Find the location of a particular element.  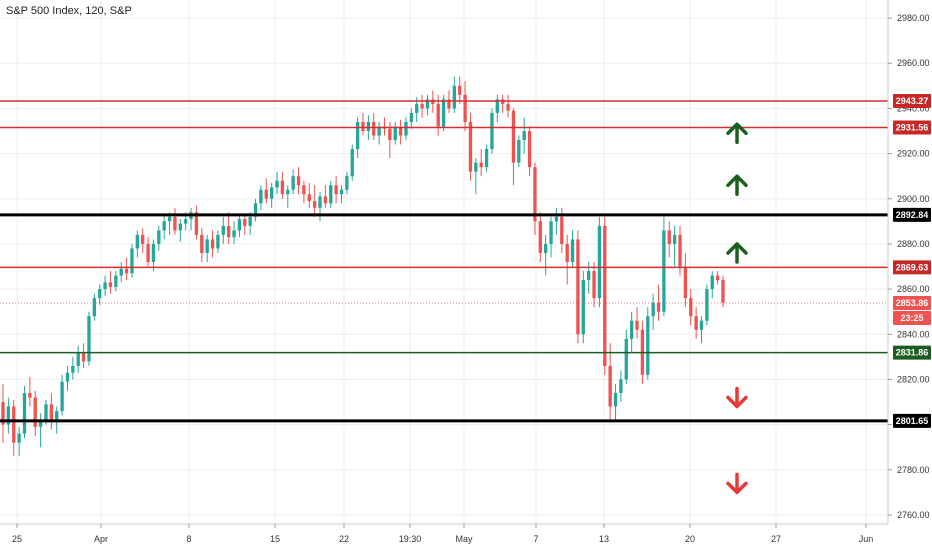

up-arrow-icon is located at coordinates (737, 133).